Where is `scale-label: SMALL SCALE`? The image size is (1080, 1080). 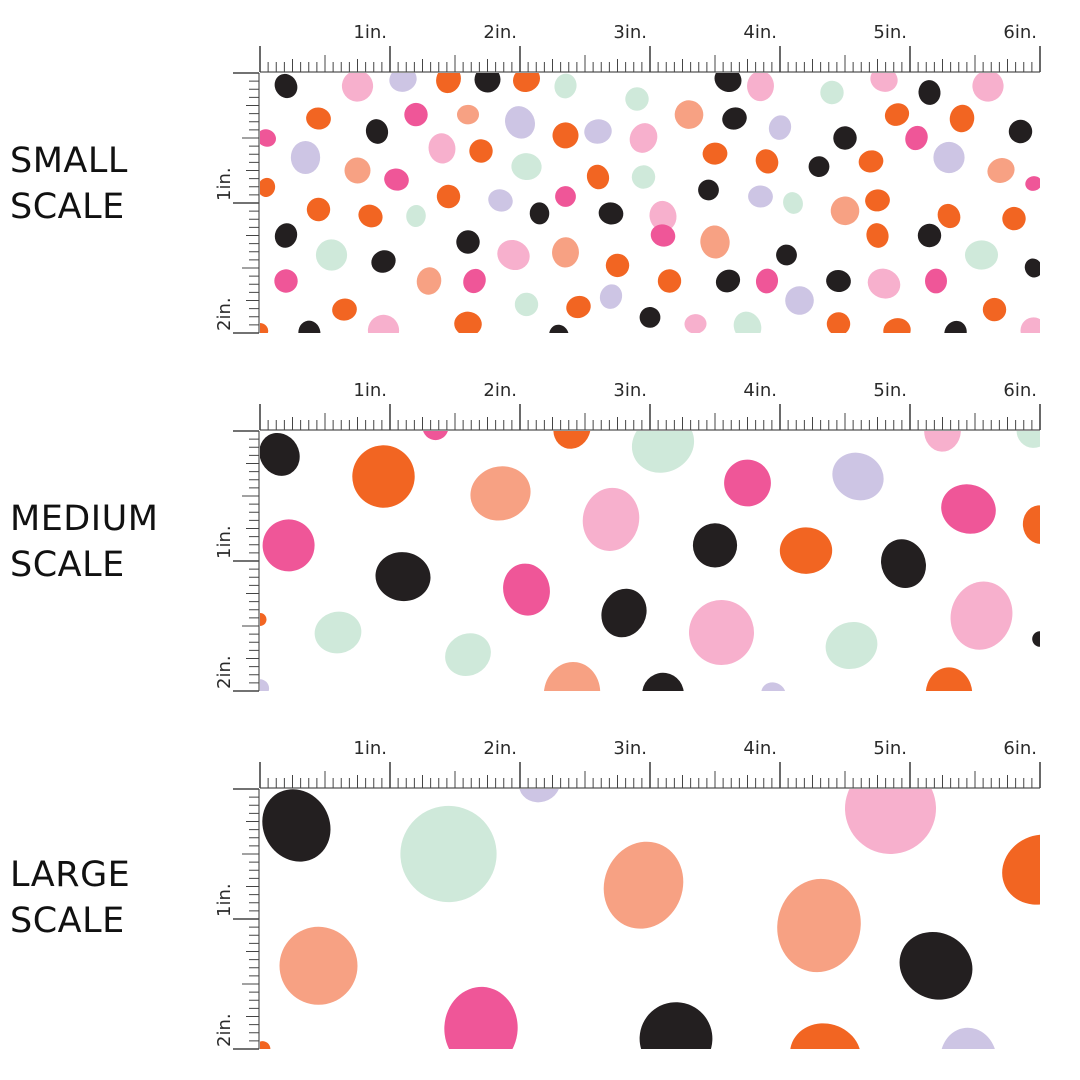 scale-label: SMALL SCALE is located at coordinates (69, 184).